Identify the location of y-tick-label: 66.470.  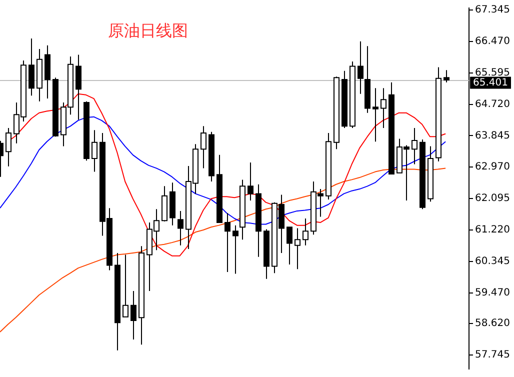
(492, 41).